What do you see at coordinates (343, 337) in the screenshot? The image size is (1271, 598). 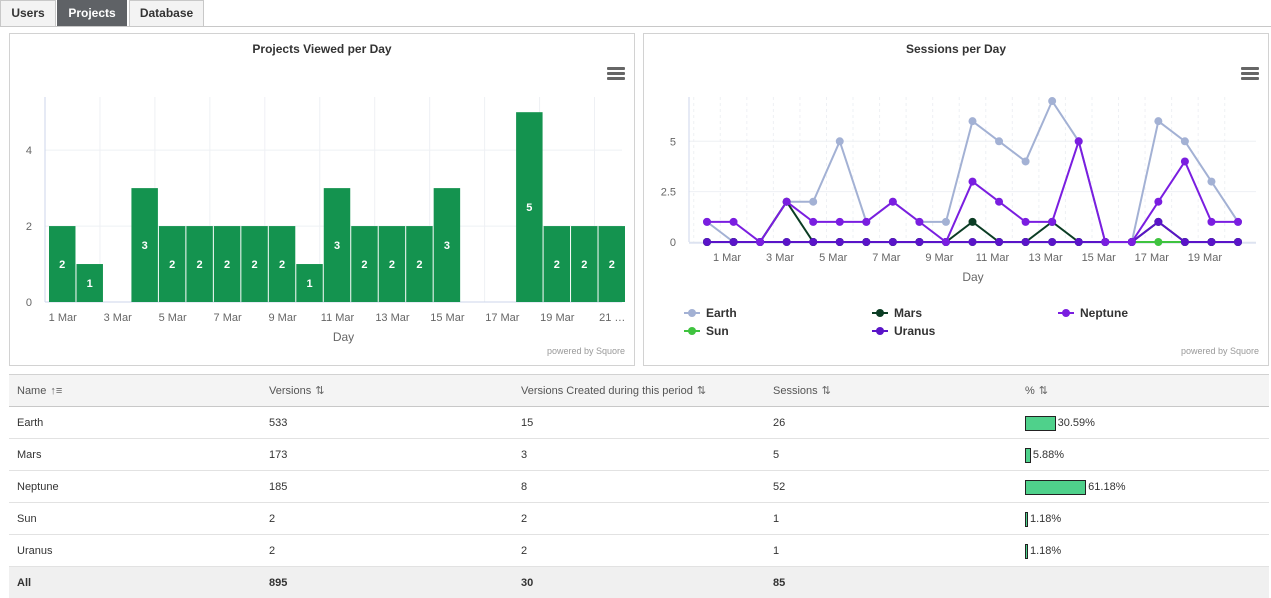 I see `x-axis-title: Day` at bounding box center [343, 337].